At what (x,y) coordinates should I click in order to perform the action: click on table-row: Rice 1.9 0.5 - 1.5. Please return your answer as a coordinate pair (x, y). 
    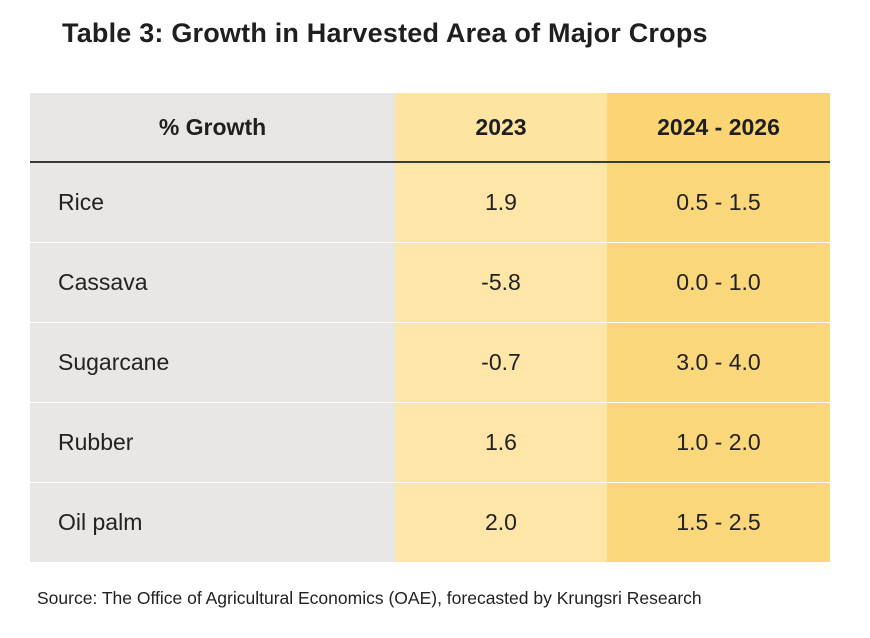
    Looking at the image, I should click on (430, 202).